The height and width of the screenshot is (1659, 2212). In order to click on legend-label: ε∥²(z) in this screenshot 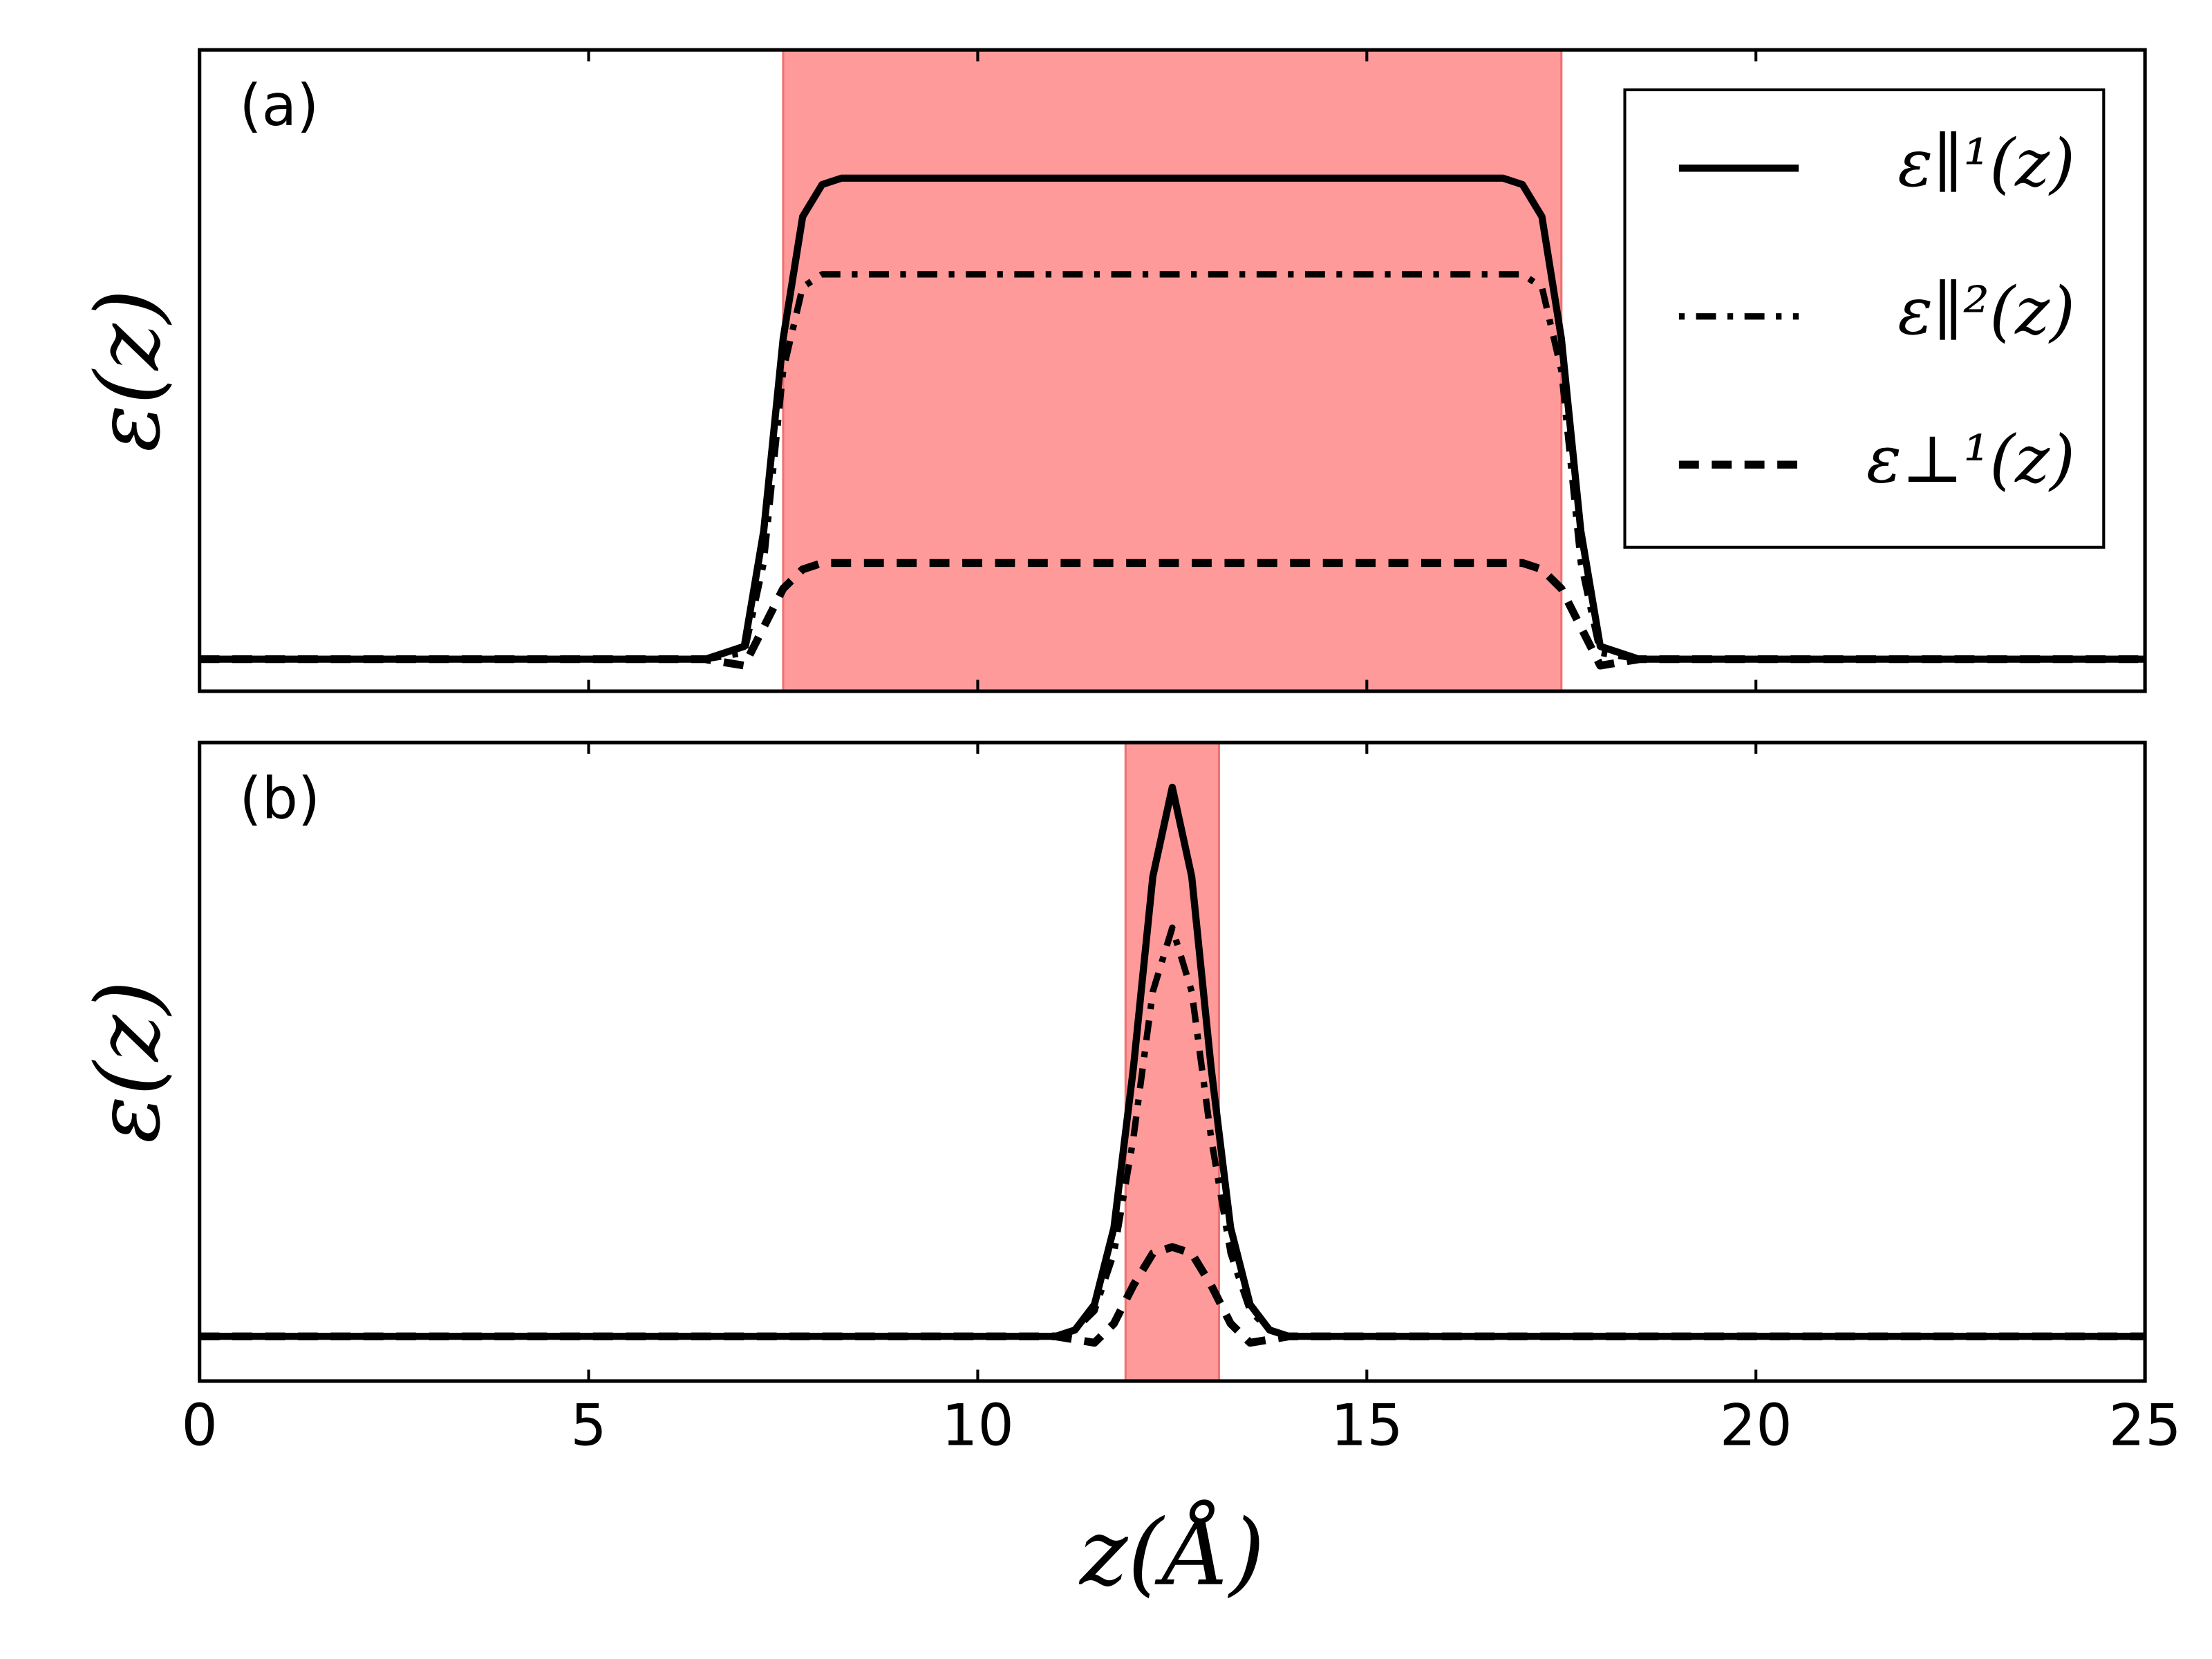, I will do `click(1986, 312)`.